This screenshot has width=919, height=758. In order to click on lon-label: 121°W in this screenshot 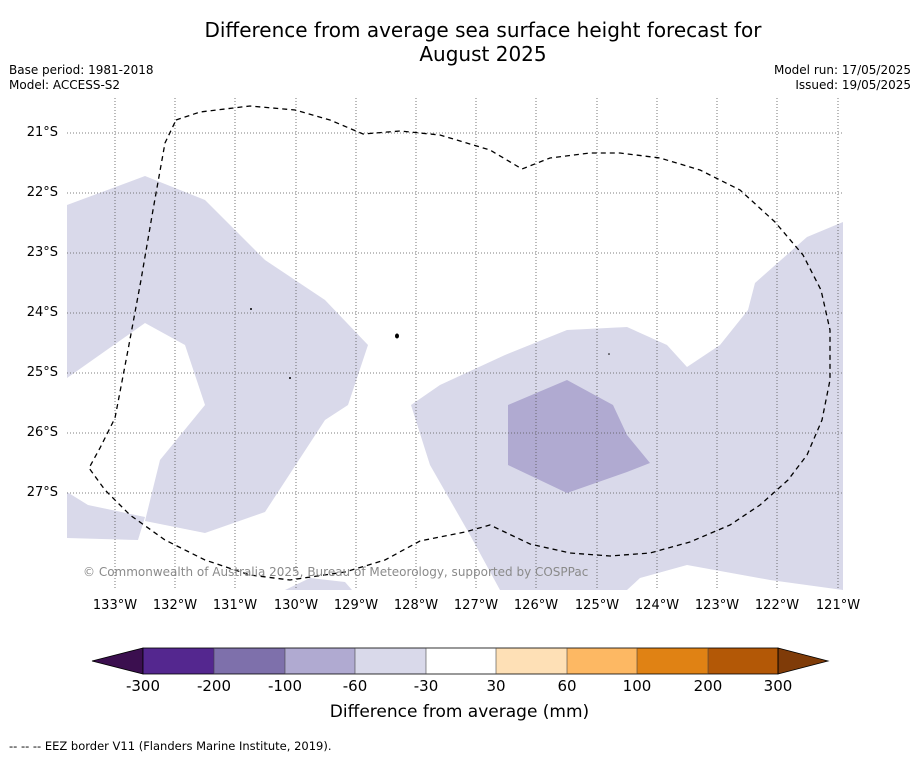, I will do `click(838, 605)`.